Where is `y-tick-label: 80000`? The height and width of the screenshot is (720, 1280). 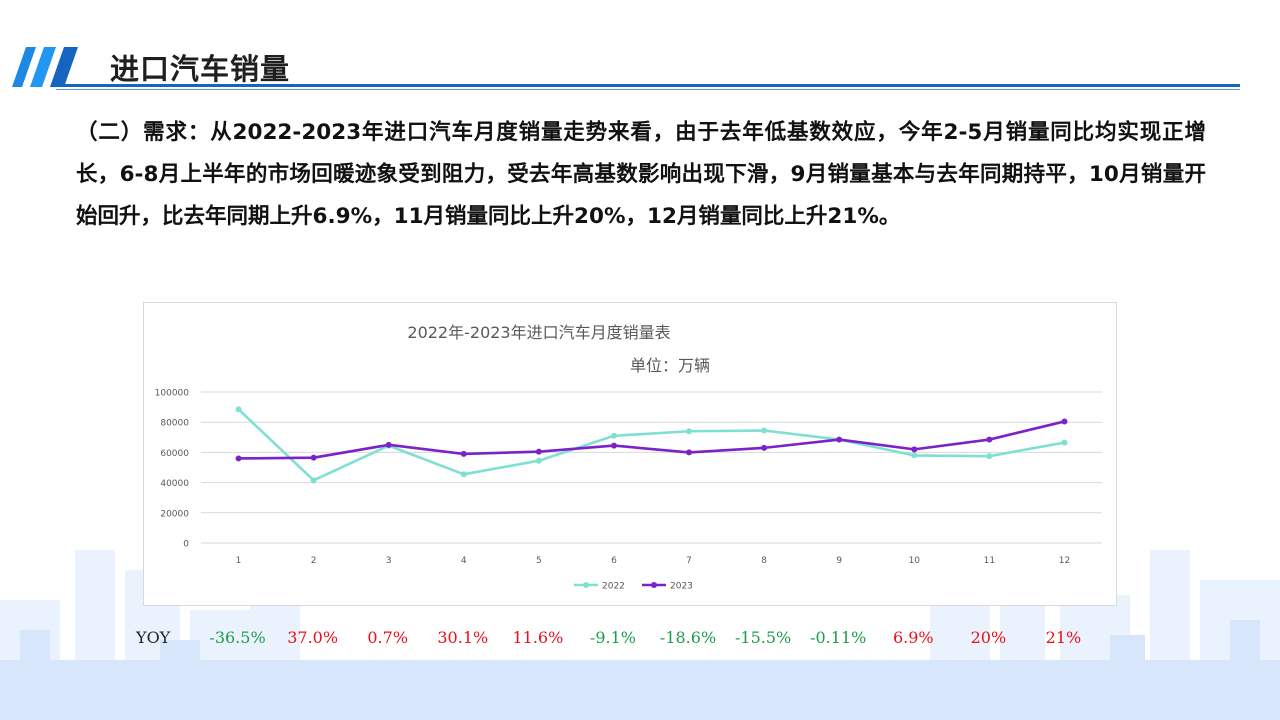
y-tick-label: 80000 is located at coordinates (174, 424).